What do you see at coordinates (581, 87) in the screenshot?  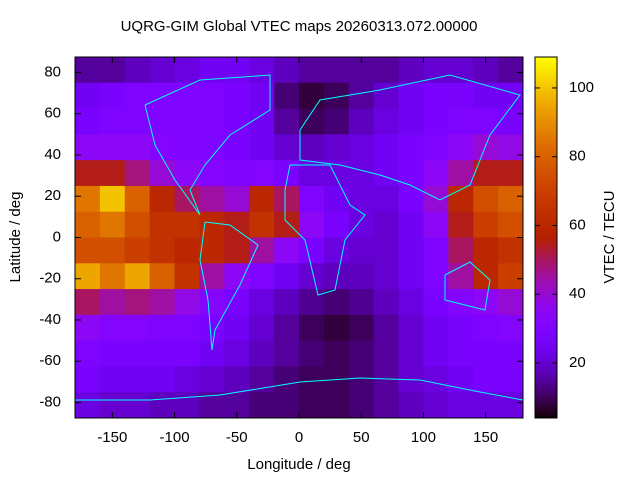 I see `colorbar-tick-label: 100` at bounding box center [581, 87].